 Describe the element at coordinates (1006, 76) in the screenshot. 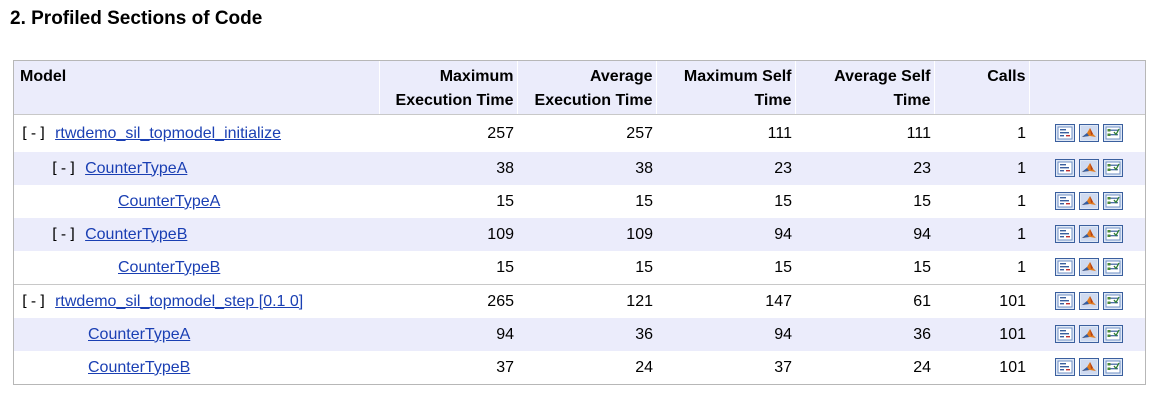

I see `header-calls-label: Calls` at that location.